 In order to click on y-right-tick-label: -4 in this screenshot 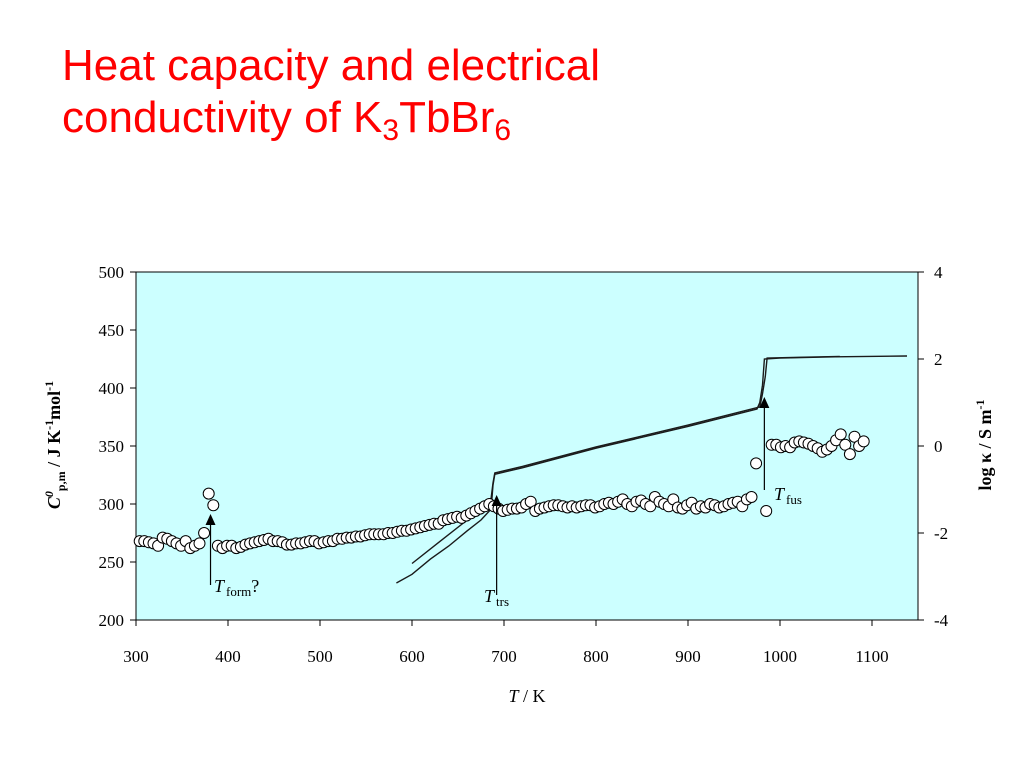, I will do `click(941, 620)`.